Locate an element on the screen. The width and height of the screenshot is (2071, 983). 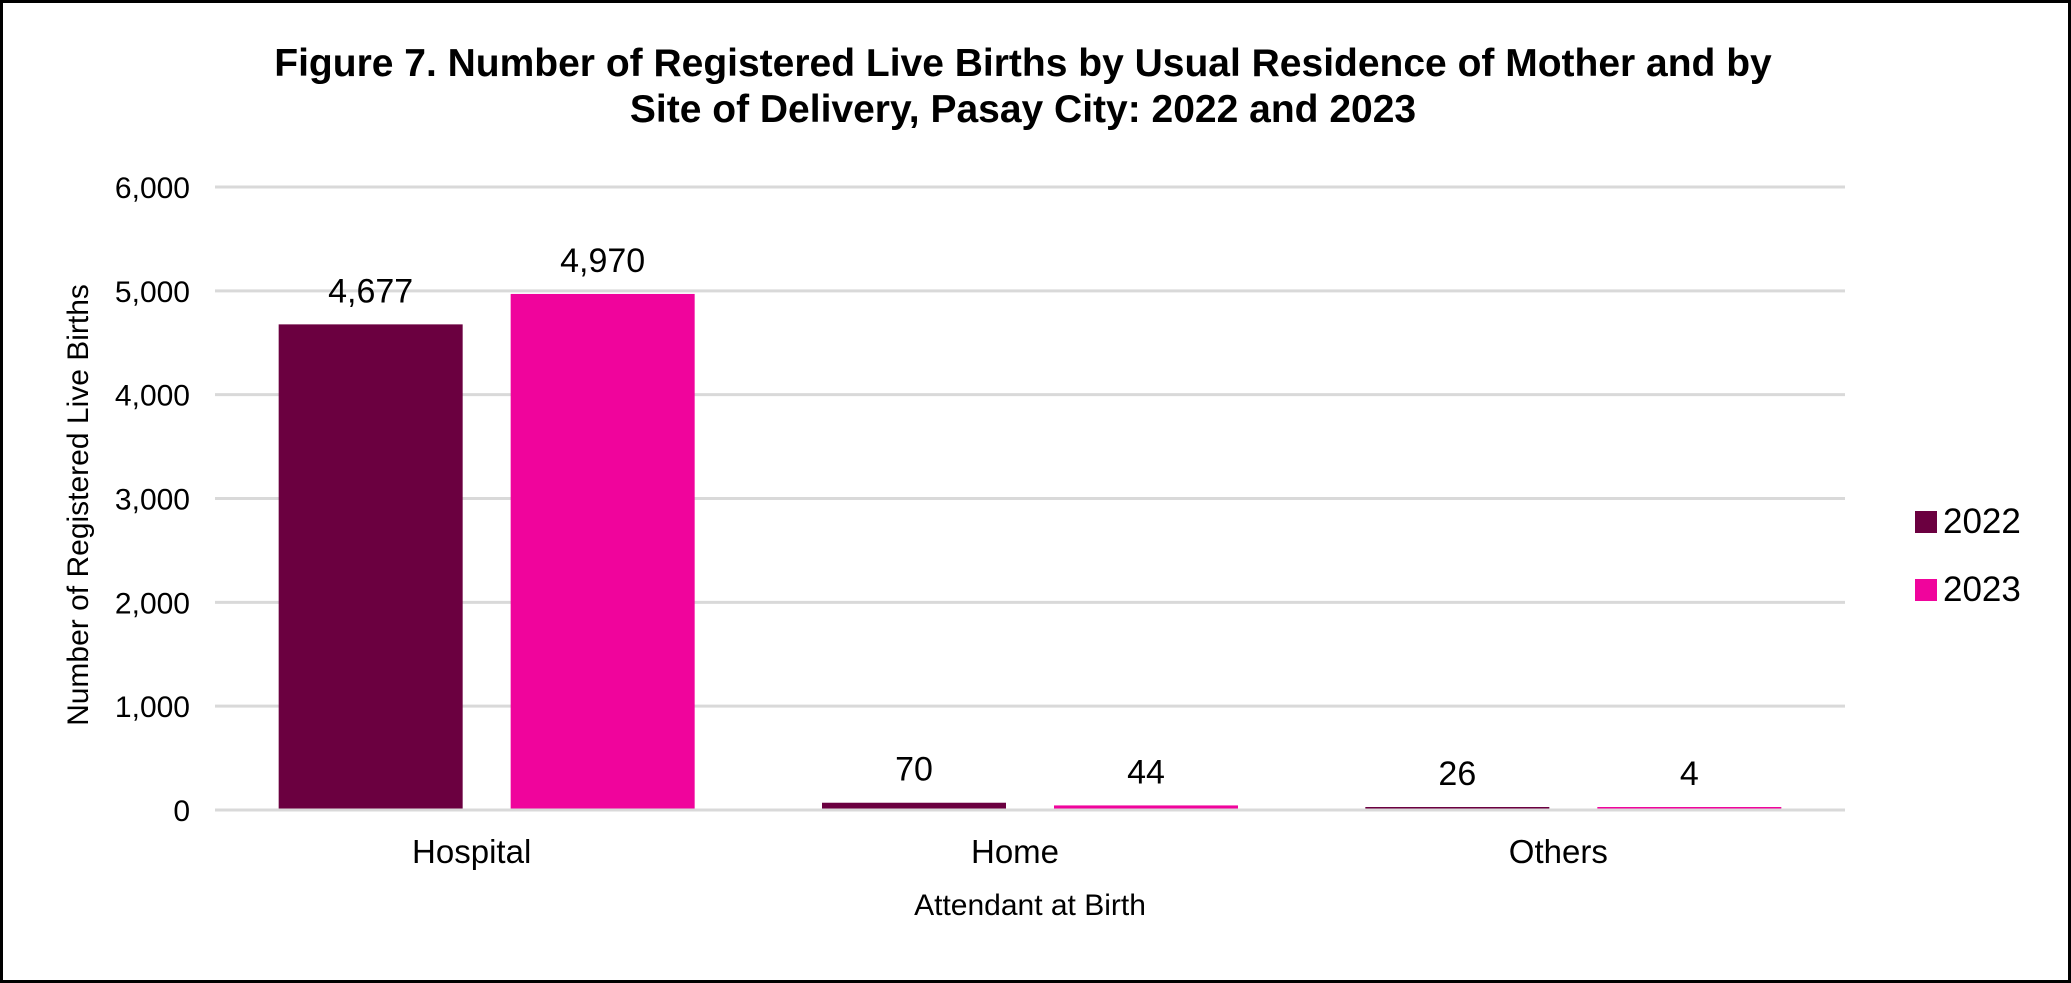
y-axis-label: Number of Registered Live Births is located at coordinates (78, 505).